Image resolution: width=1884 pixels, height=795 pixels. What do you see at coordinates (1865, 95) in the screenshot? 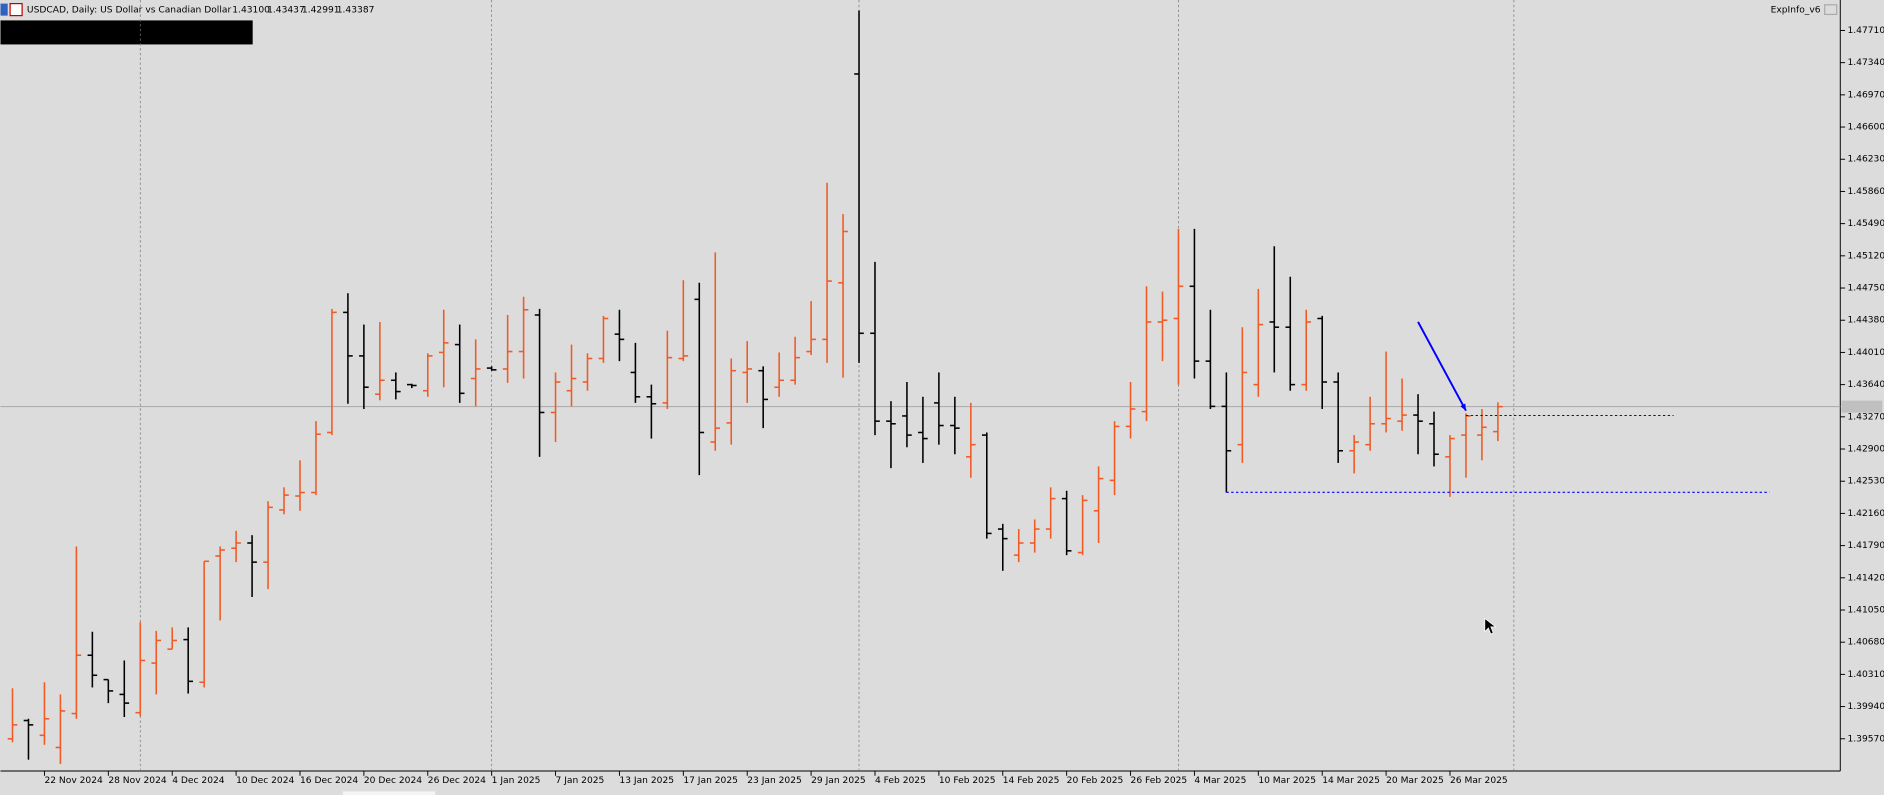
I see `y-tick-label: 1.46970` at bounding box center [1865, 95].